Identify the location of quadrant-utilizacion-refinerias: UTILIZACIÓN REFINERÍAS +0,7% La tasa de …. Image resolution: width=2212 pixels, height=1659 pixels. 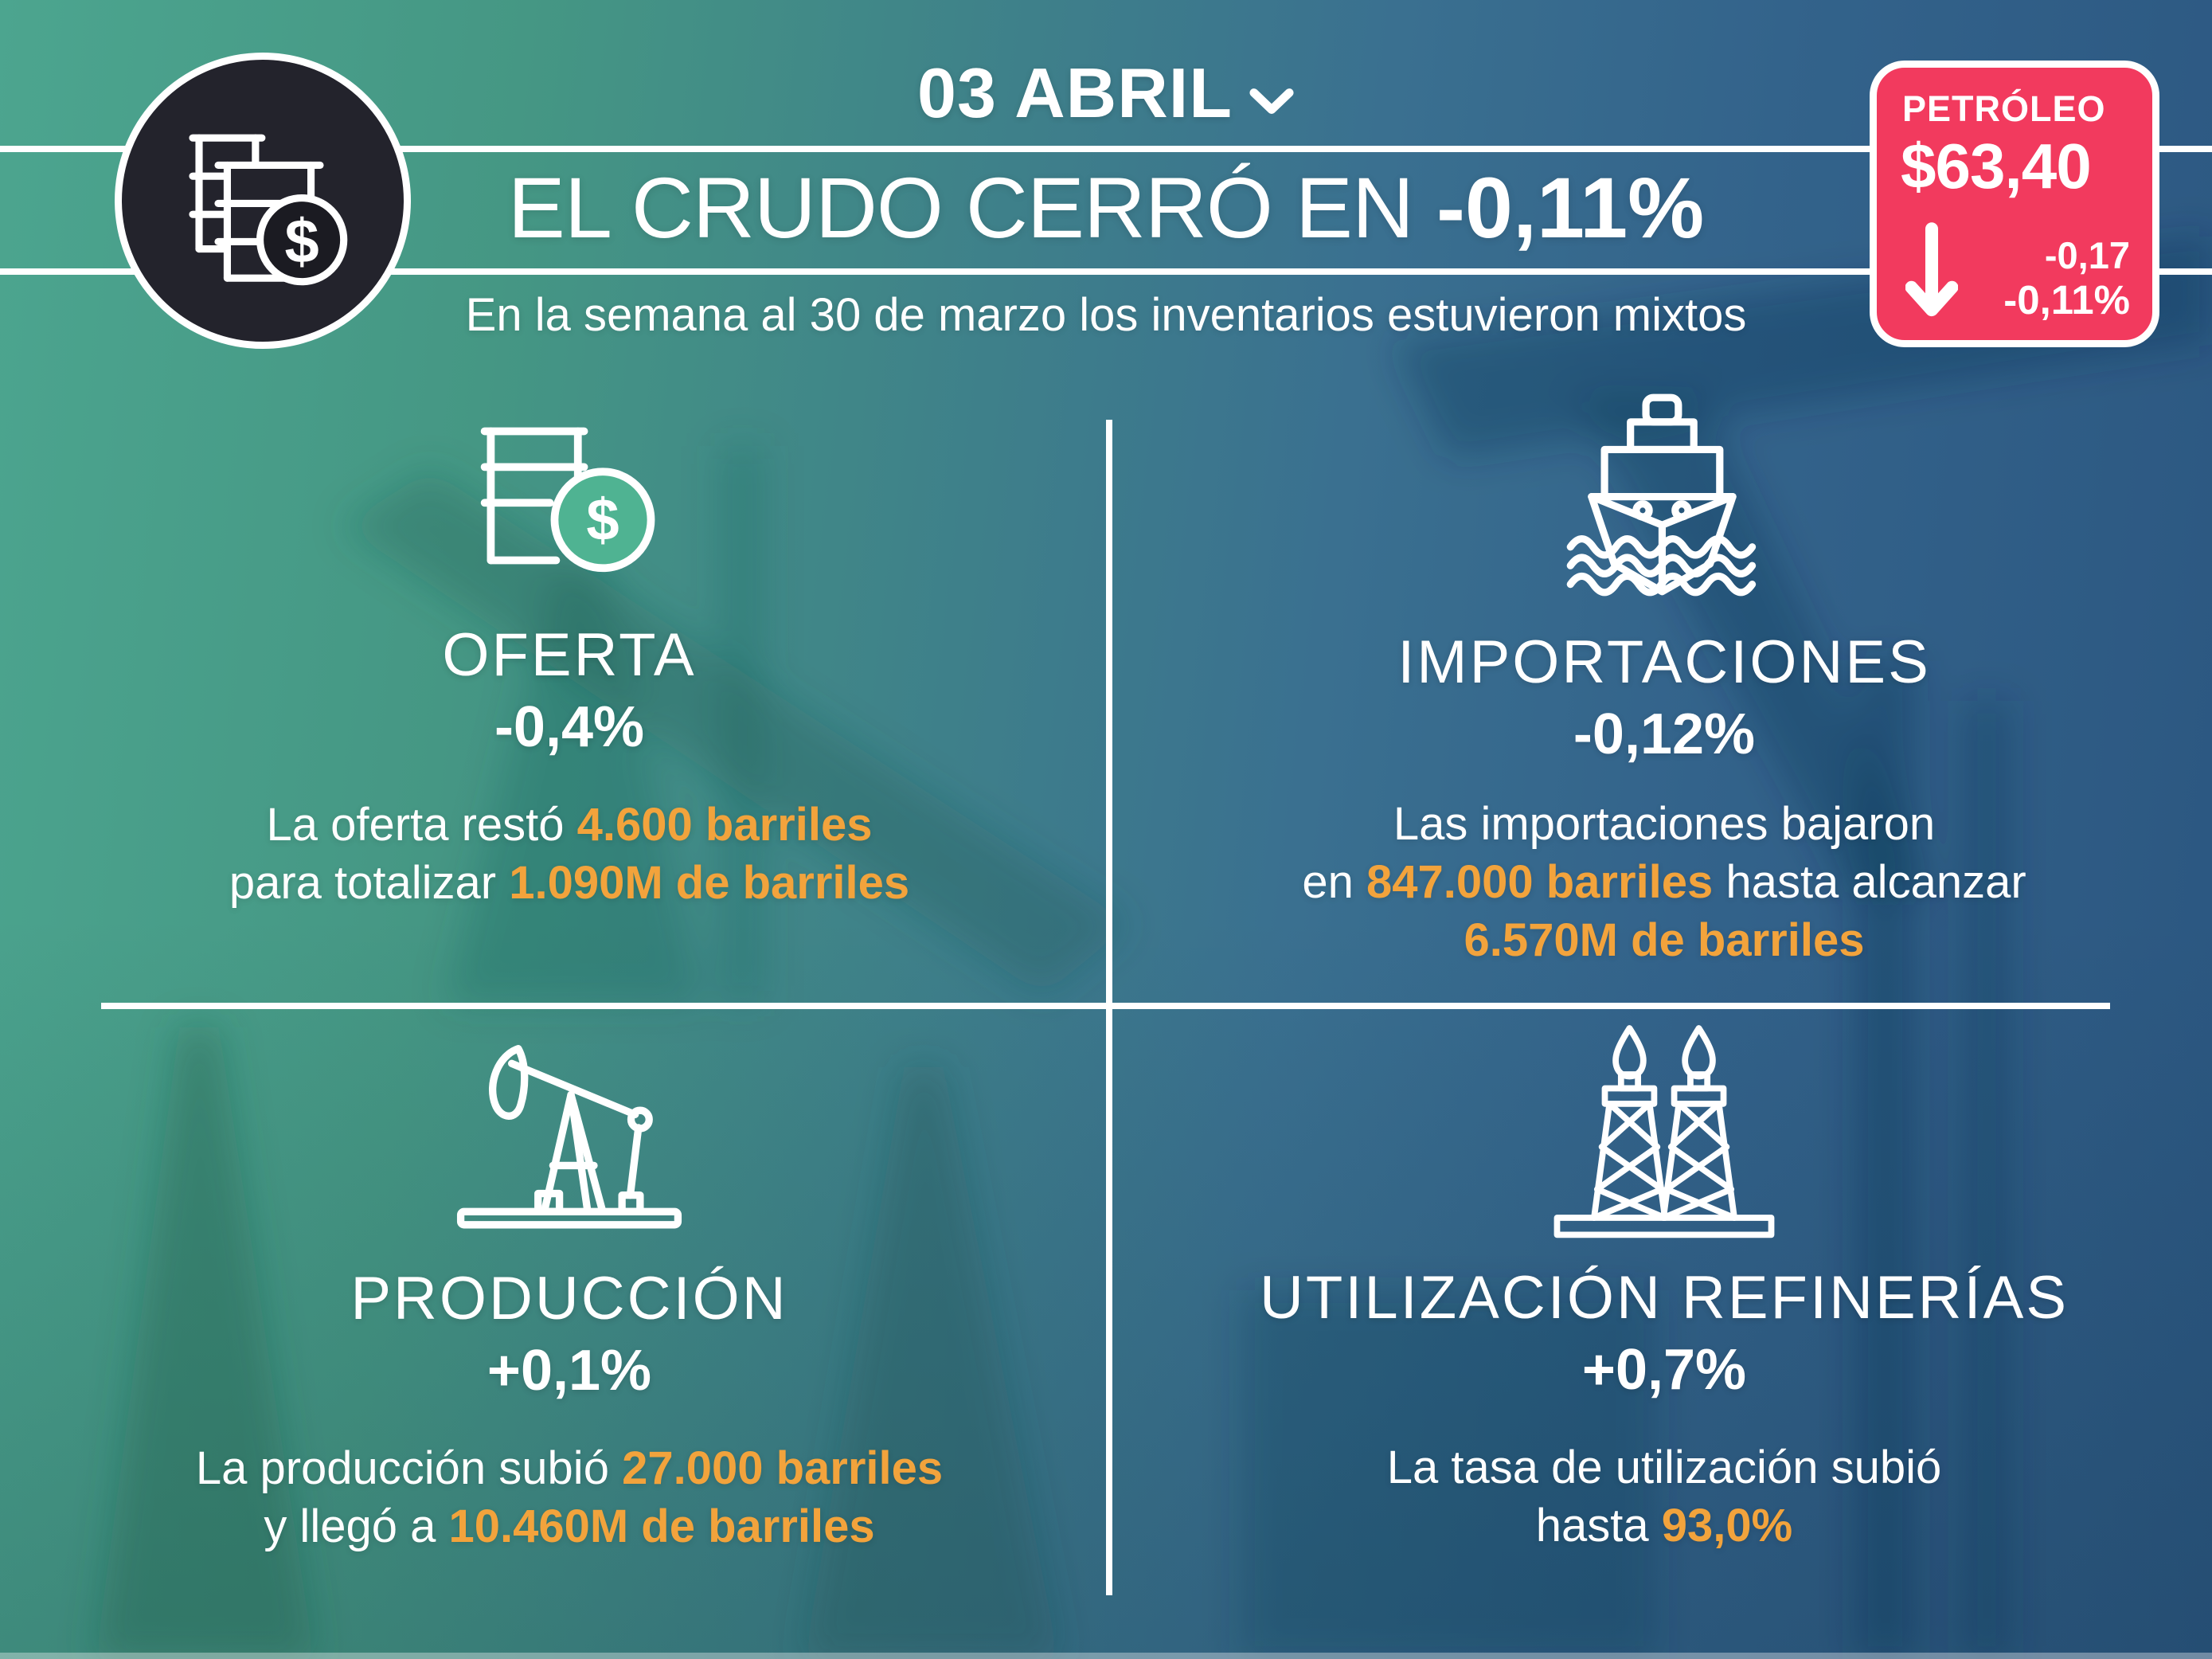
(1664, 1289).